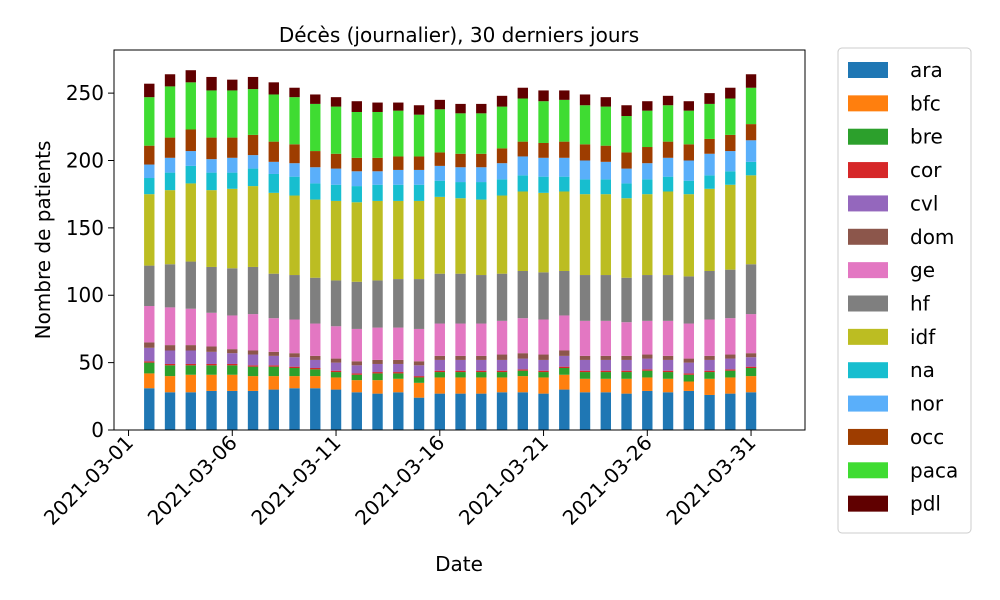 This screenshot has height=600, width=1000. I want to click on y-axis-label: Nombre de patients, so click(43, 240).